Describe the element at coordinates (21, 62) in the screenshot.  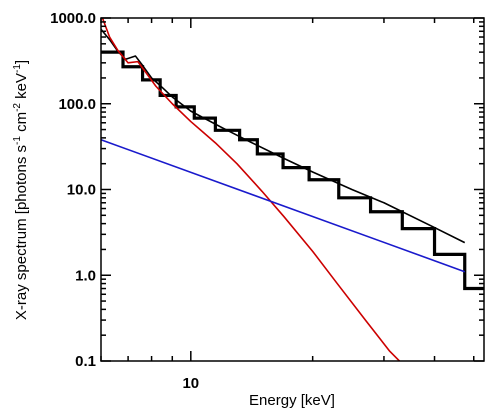
I see `y-axis-title-end: ]` at that location.